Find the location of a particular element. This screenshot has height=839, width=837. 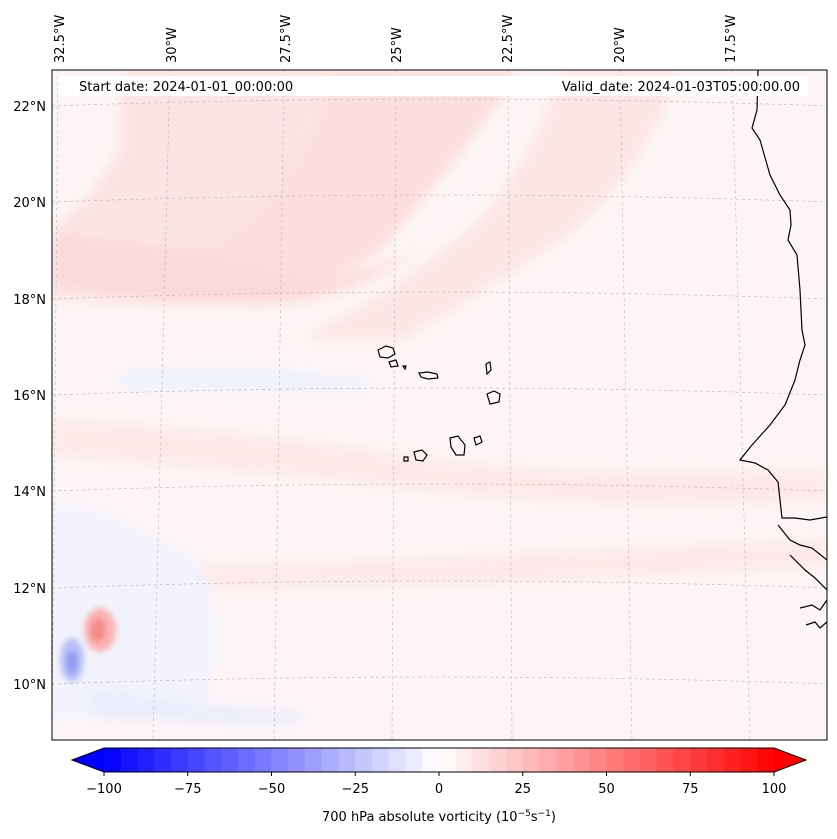

colorbar-ticks: −100 −75 −50 −25 0 25 50 75 100 is located at coordinates (436, 784).